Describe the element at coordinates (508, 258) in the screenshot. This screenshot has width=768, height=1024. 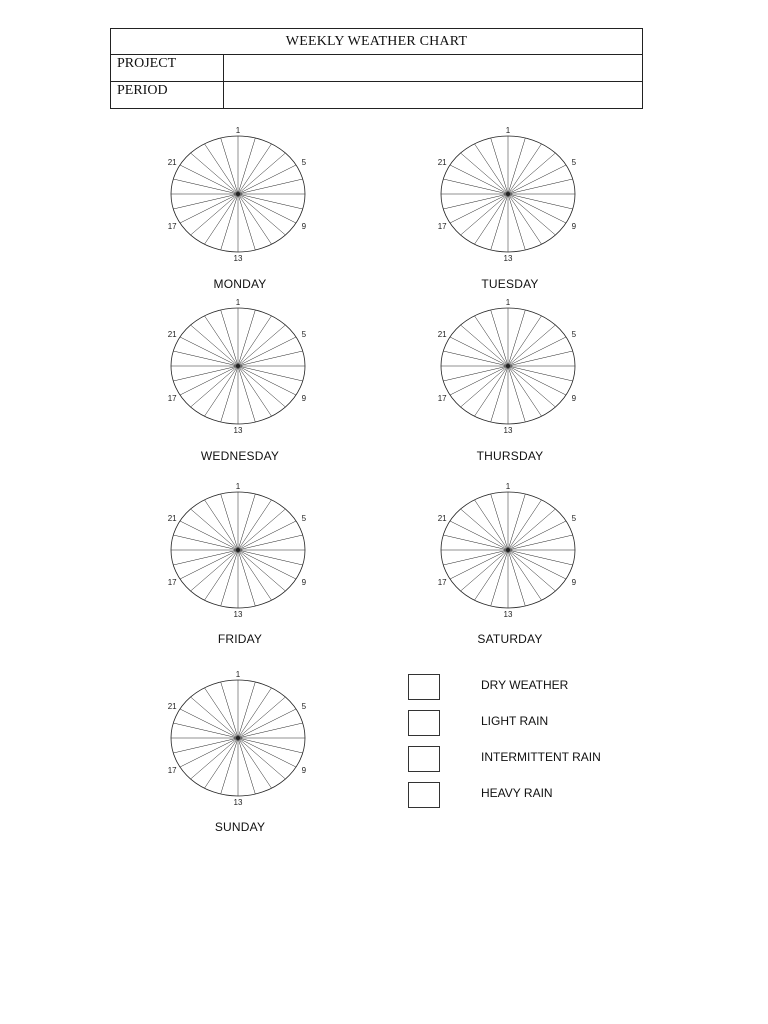
I see `hour-label: 13` at that location.